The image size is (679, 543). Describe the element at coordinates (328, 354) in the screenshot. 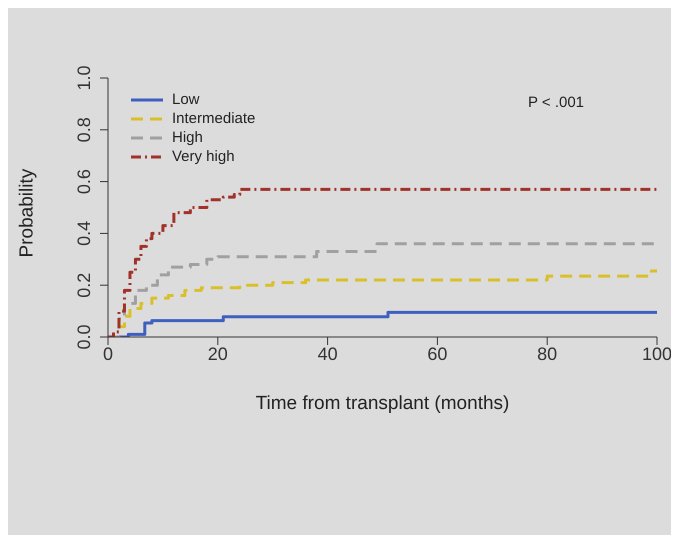

I see `x-tick-label: 40` at that location.